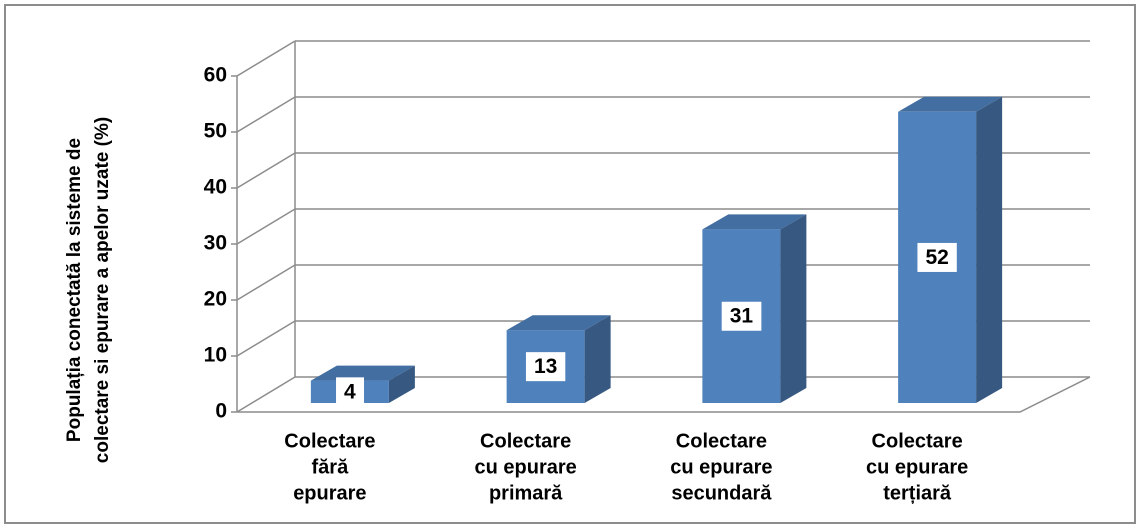 This screenshot has width=1141, height=528. Describe the element at coordinates (215, 131) in the screenshot. I see `y-tick-label: 50` at that location.